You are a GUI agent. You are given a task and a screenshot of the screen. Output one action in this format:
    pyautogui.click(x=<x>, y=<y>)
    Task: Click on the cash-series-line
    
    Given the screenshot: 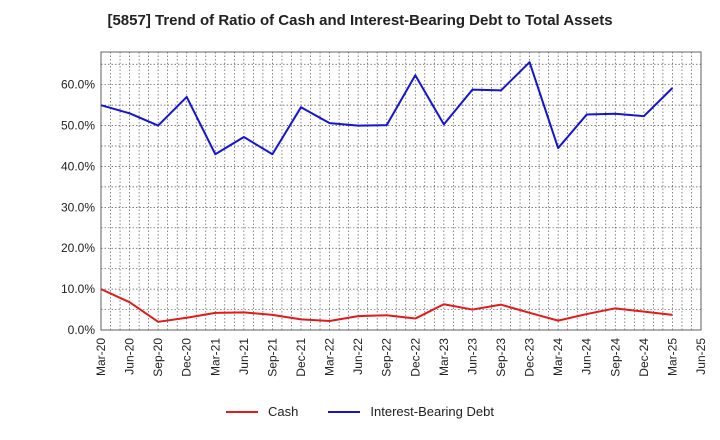 What is the action you would take?
    pyautogui.click(x=386, y=305)
    